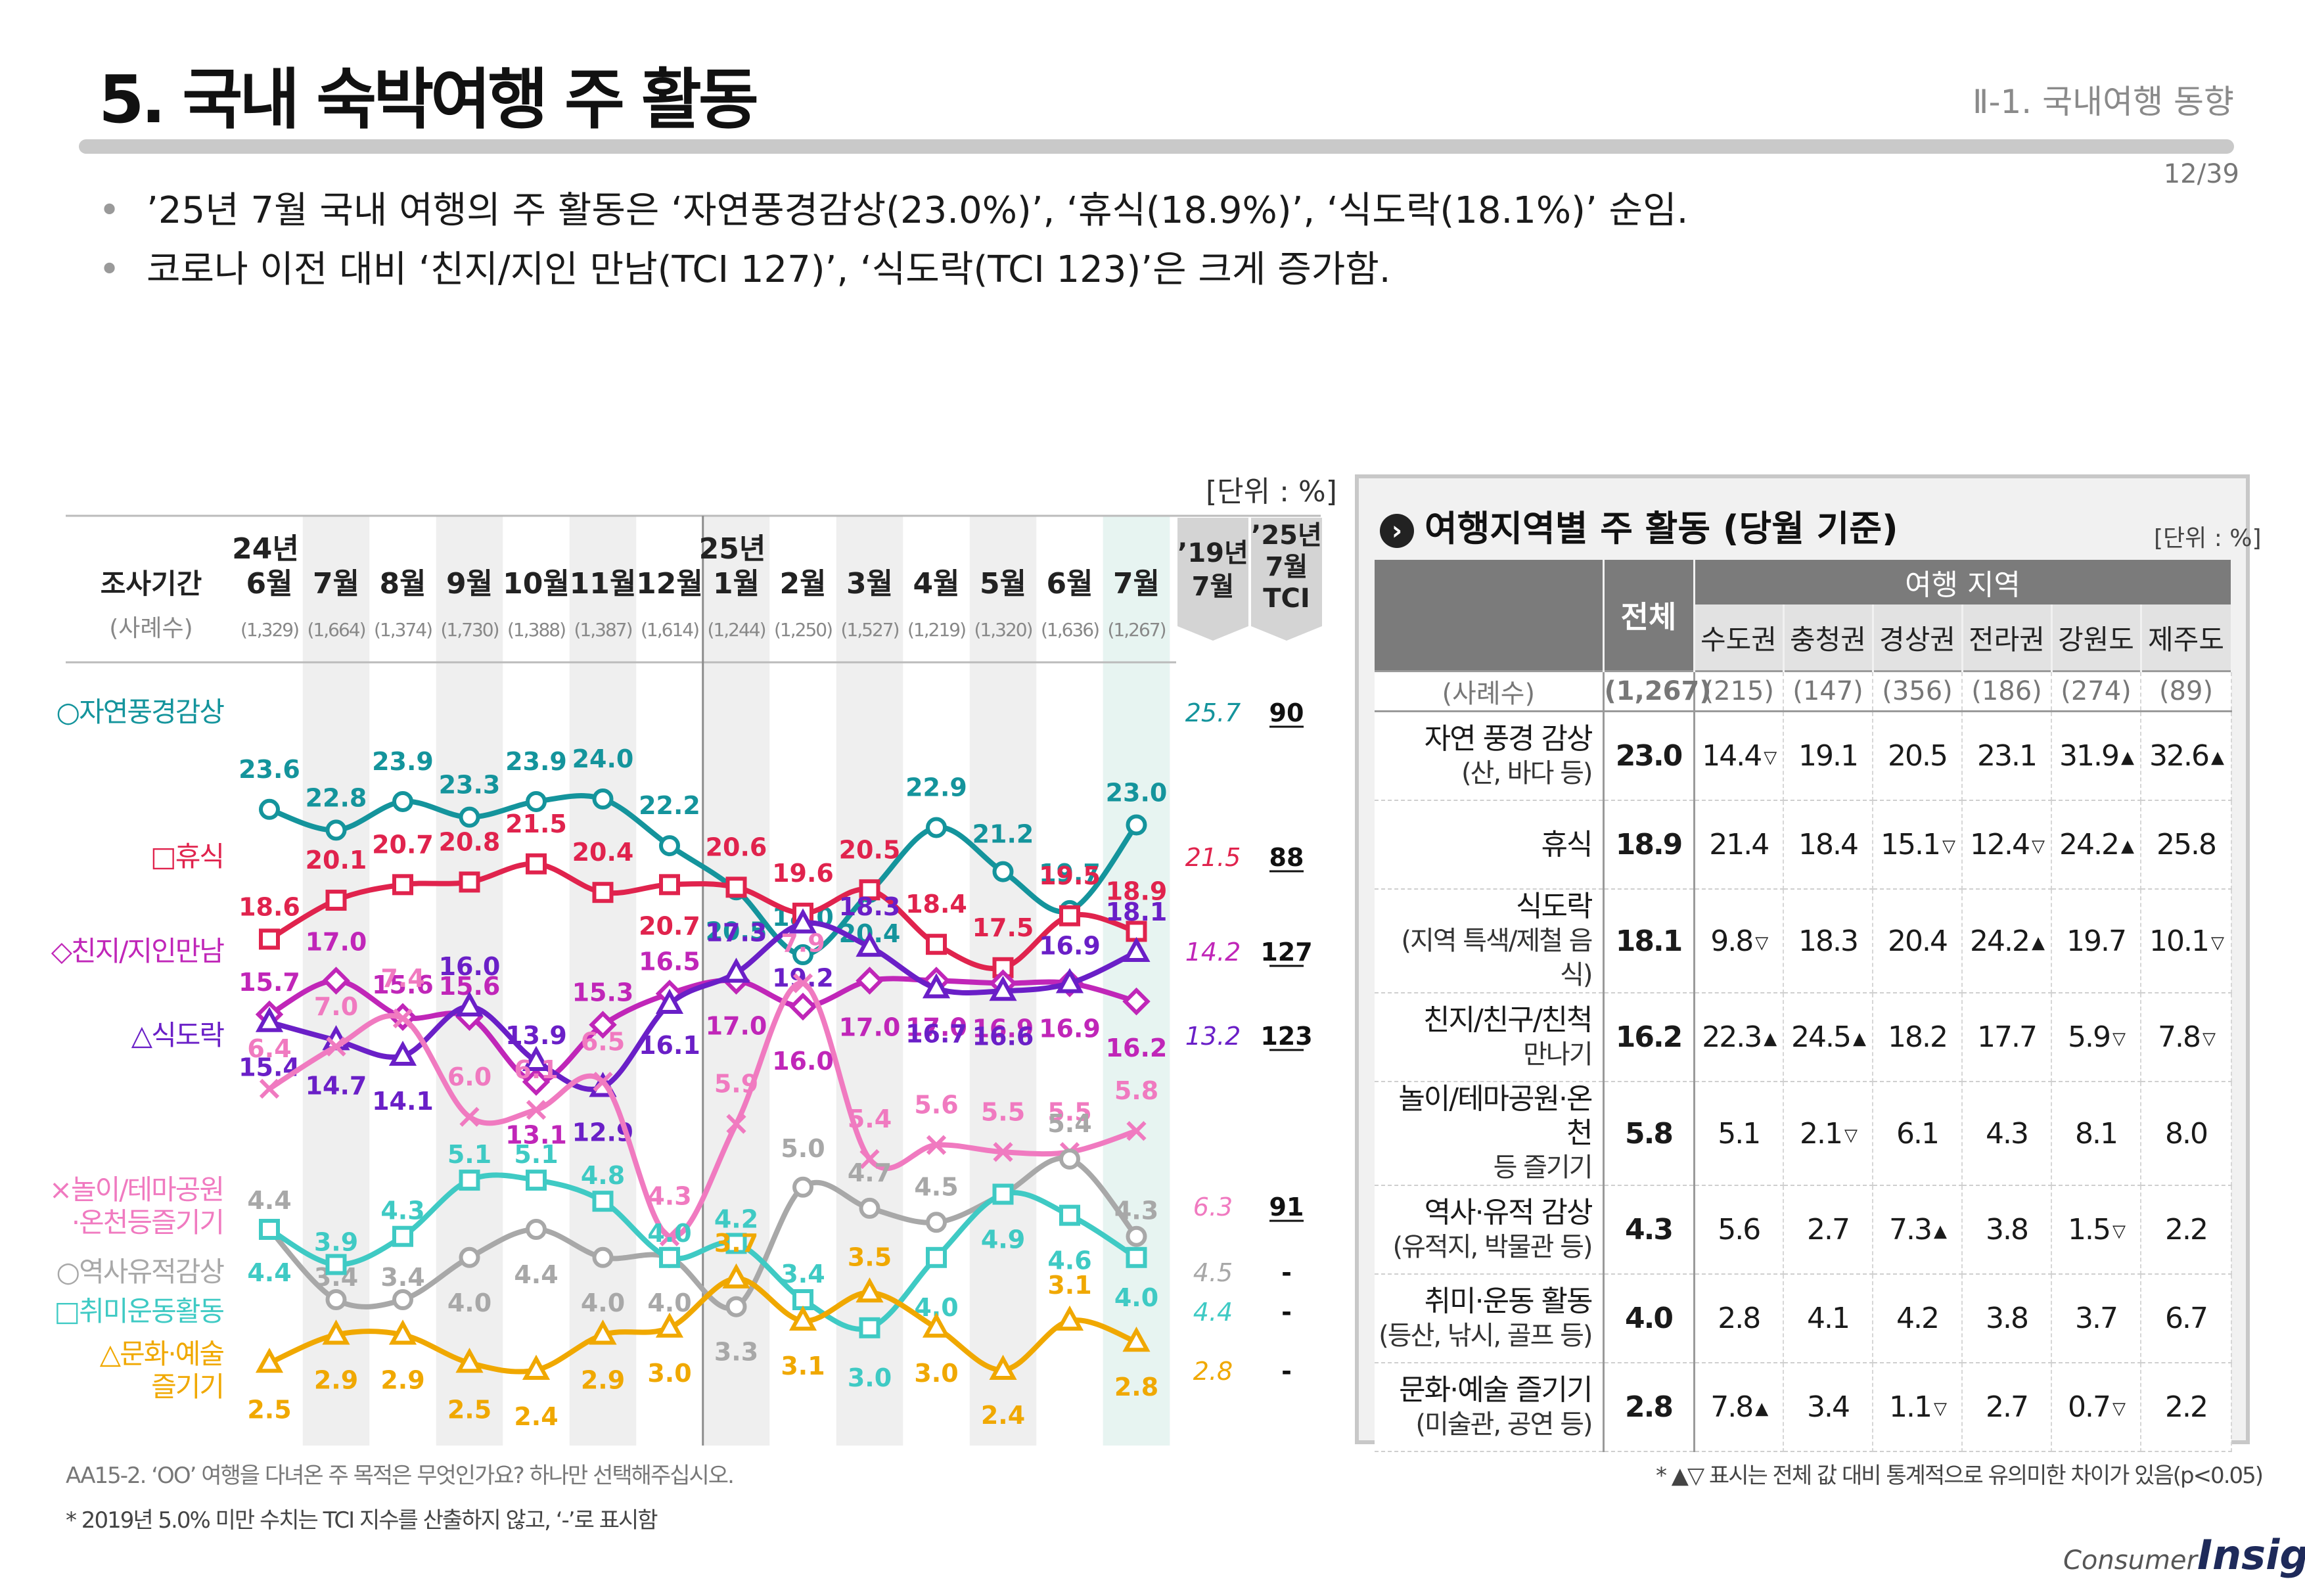 The width and height of the screenshot is (2305, 1596). I want to click on section-label: Ⅱ-1. 국내여행 동향, so click(2103, 102).